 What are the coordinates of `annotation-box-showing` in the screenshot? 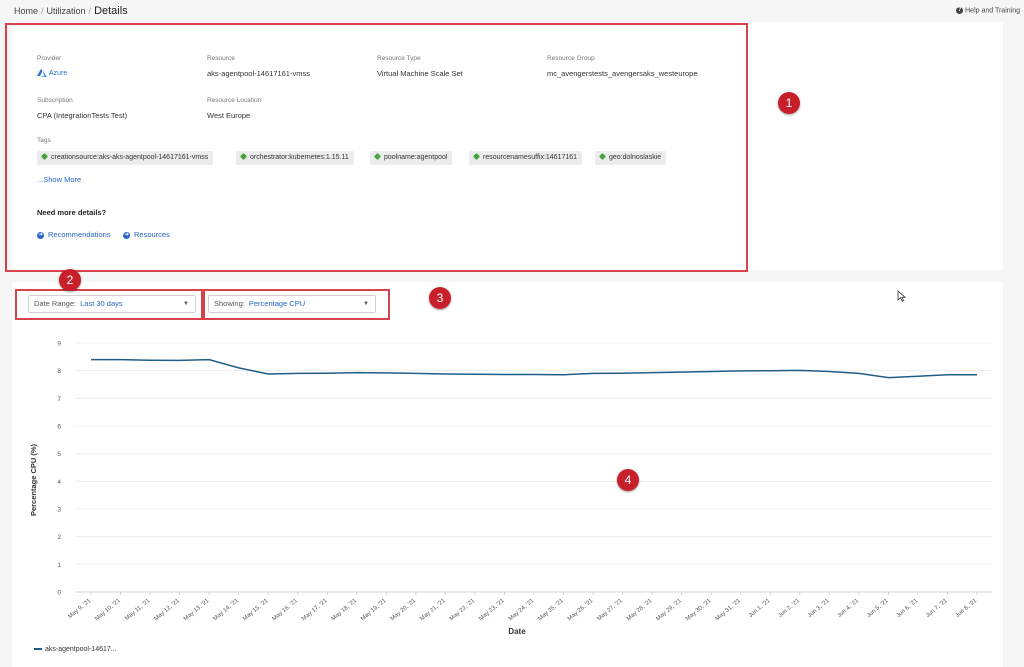 It's located at (296, 304).